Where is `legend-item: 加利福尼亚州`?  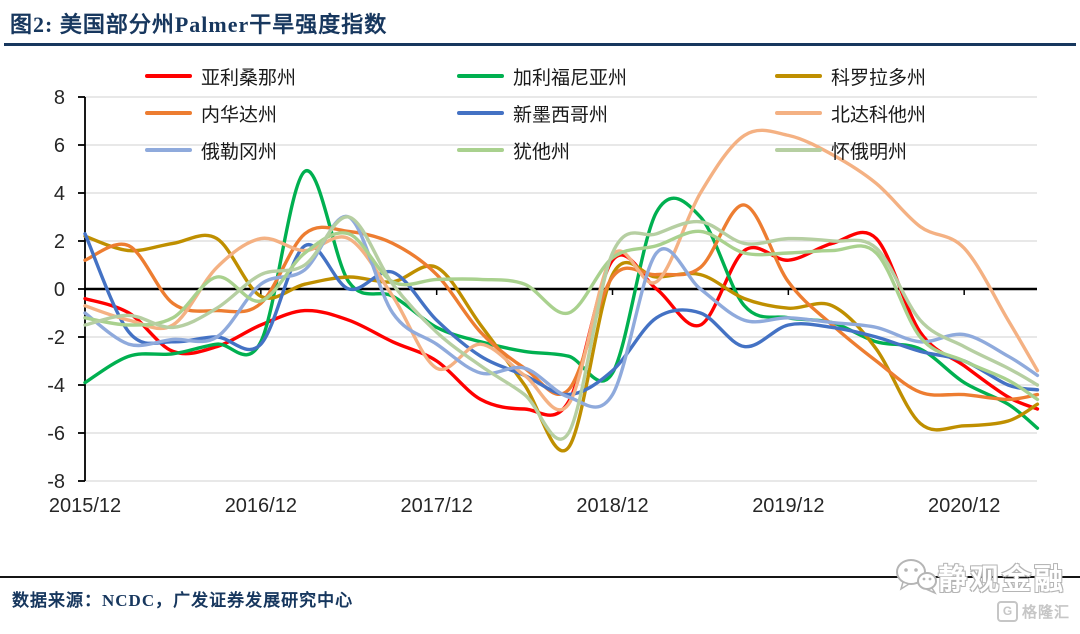
legend-item: 加利福尼亚州 is located at coordinates (616, 76).